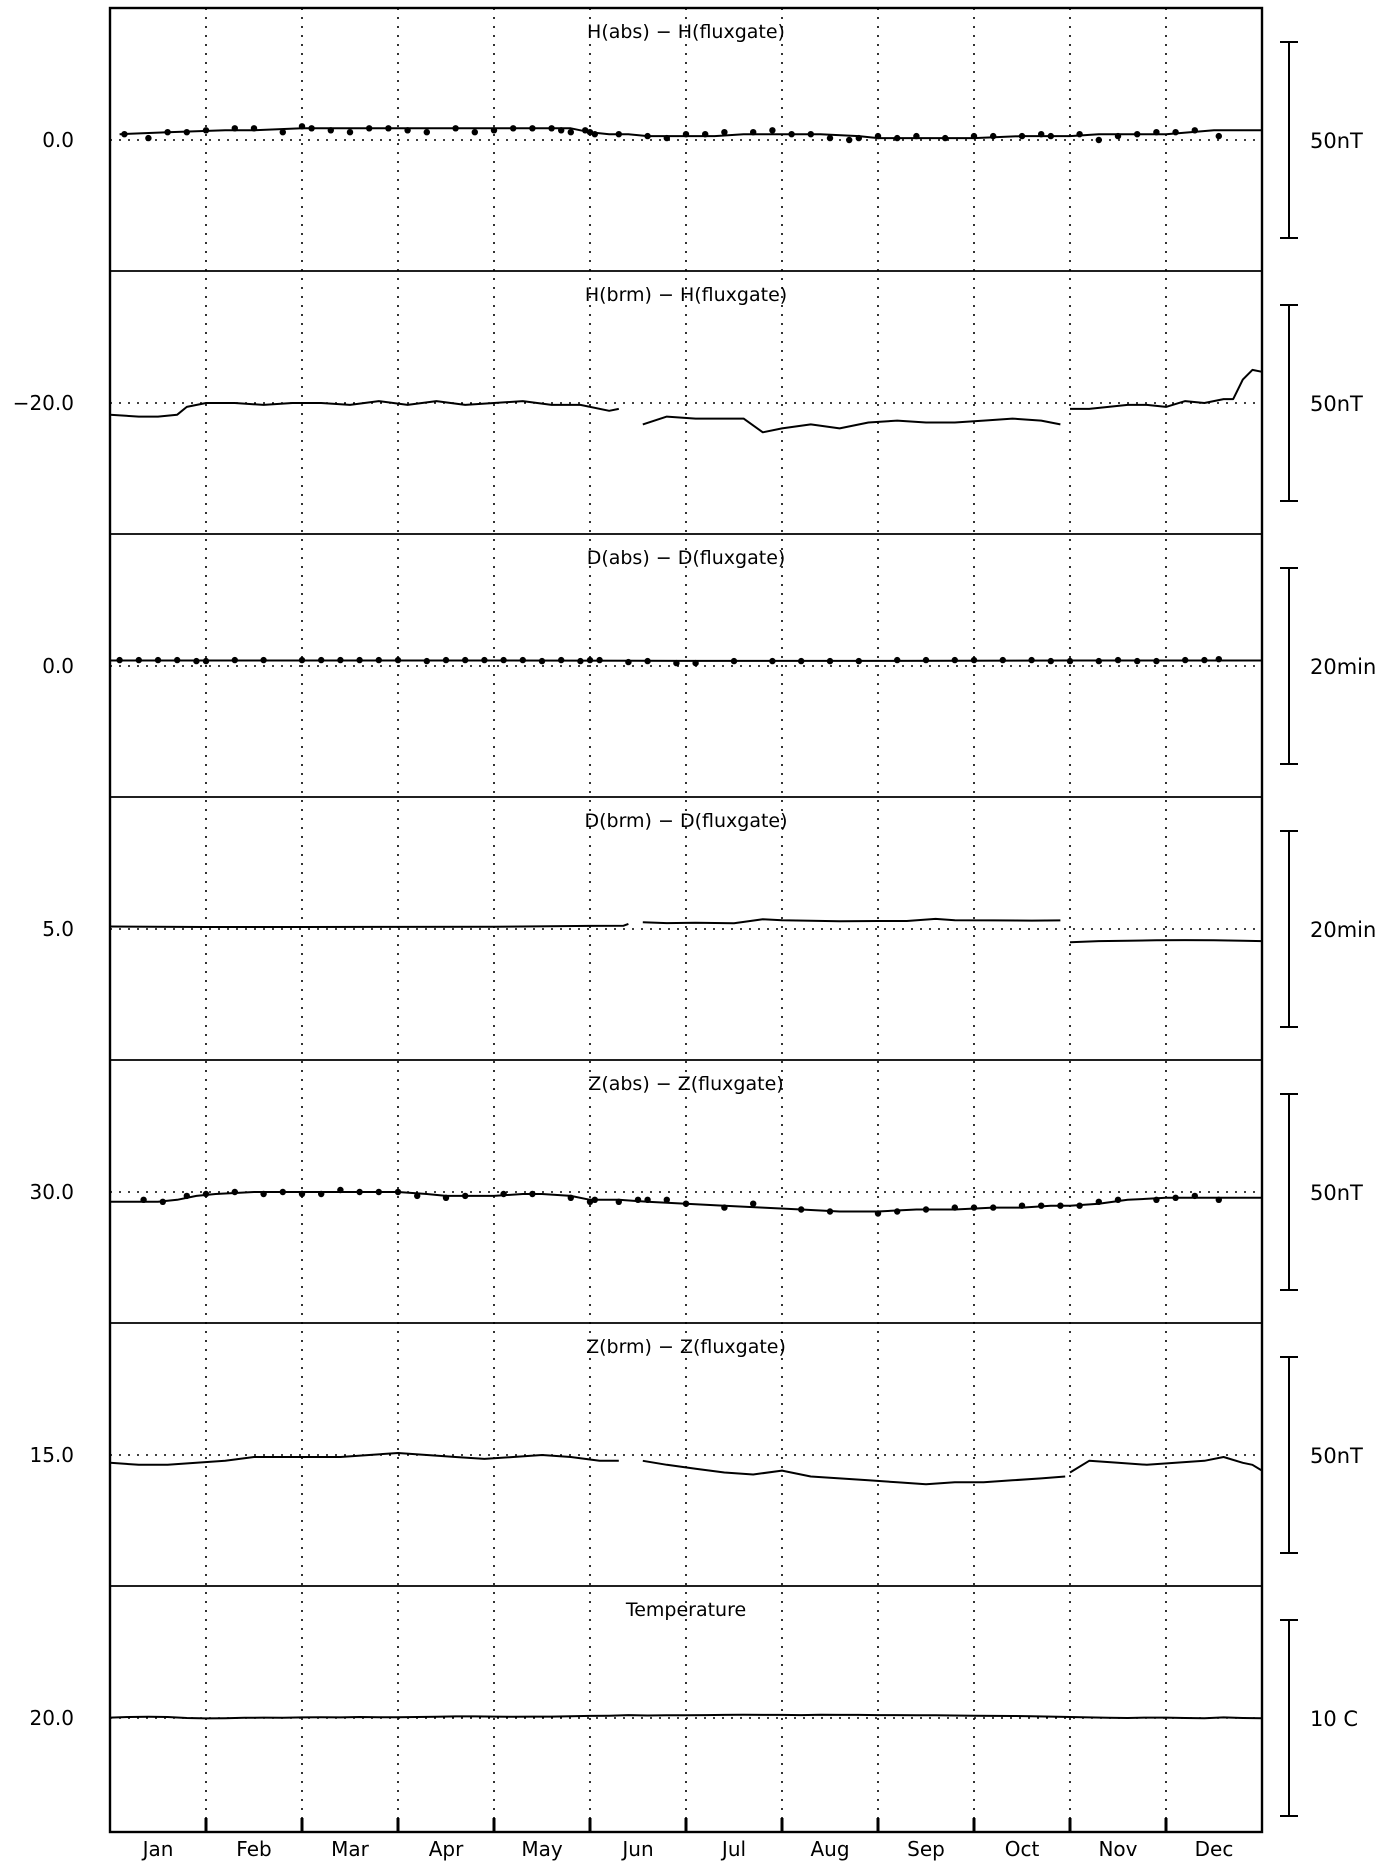 This screenshot has height=1861, width=1382. I want to click on month-tick-label: Nov, so click(1117, 1849).